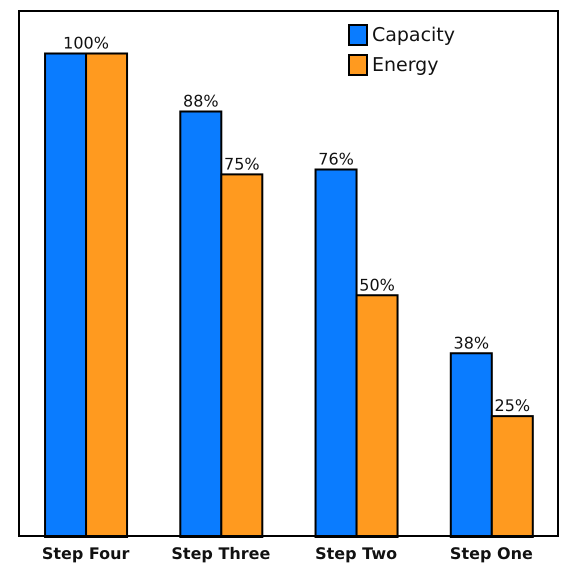 The height and width of the screenshot is (567, 571). What do you see at coordinates (201, 101) in the screenshot?
I see `data-label: 88%` at bounding box center [201, 101].